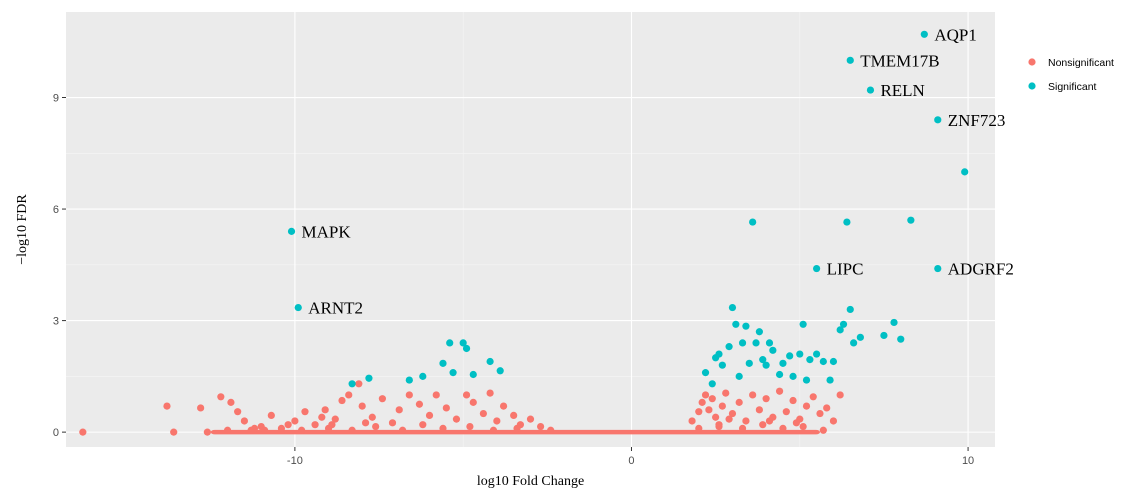 This screenshot has height=488, width=1123. I want to click on gene-label: AQP1, so click(955, 34).